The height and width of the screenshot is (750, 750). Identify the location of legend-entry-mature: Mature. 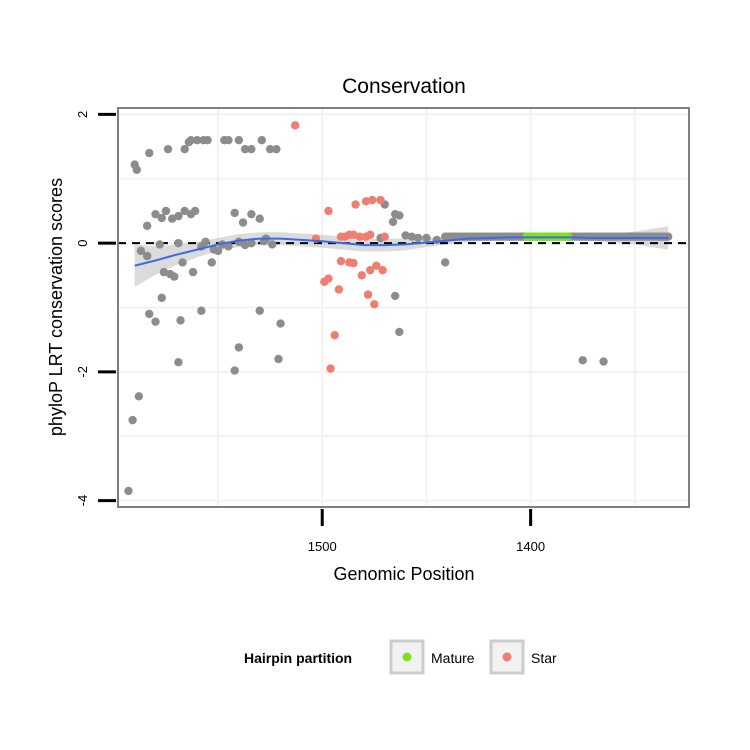
(432, 657).